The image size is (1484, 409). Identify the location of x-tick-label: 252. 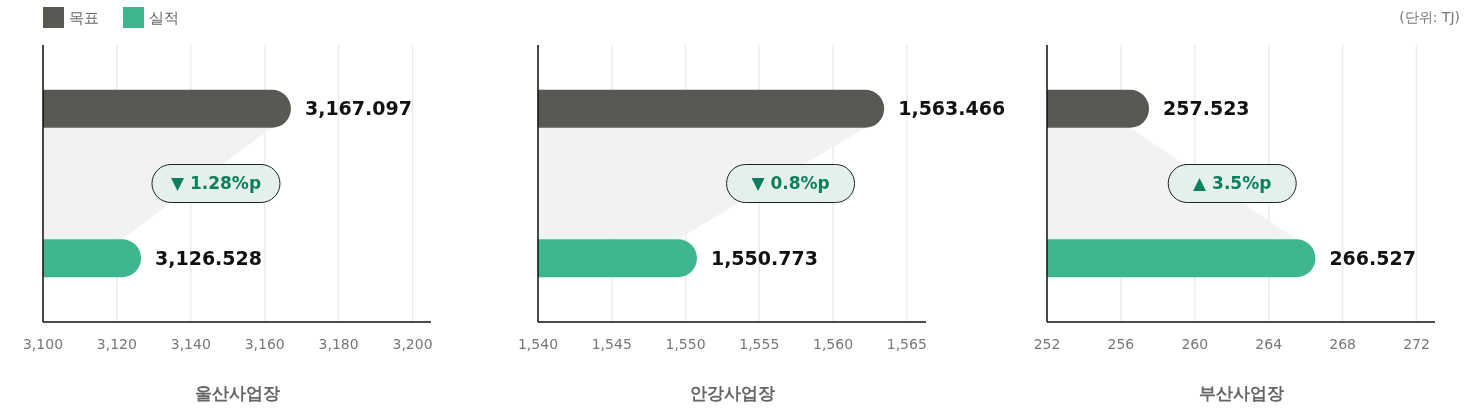
(1047, 344).